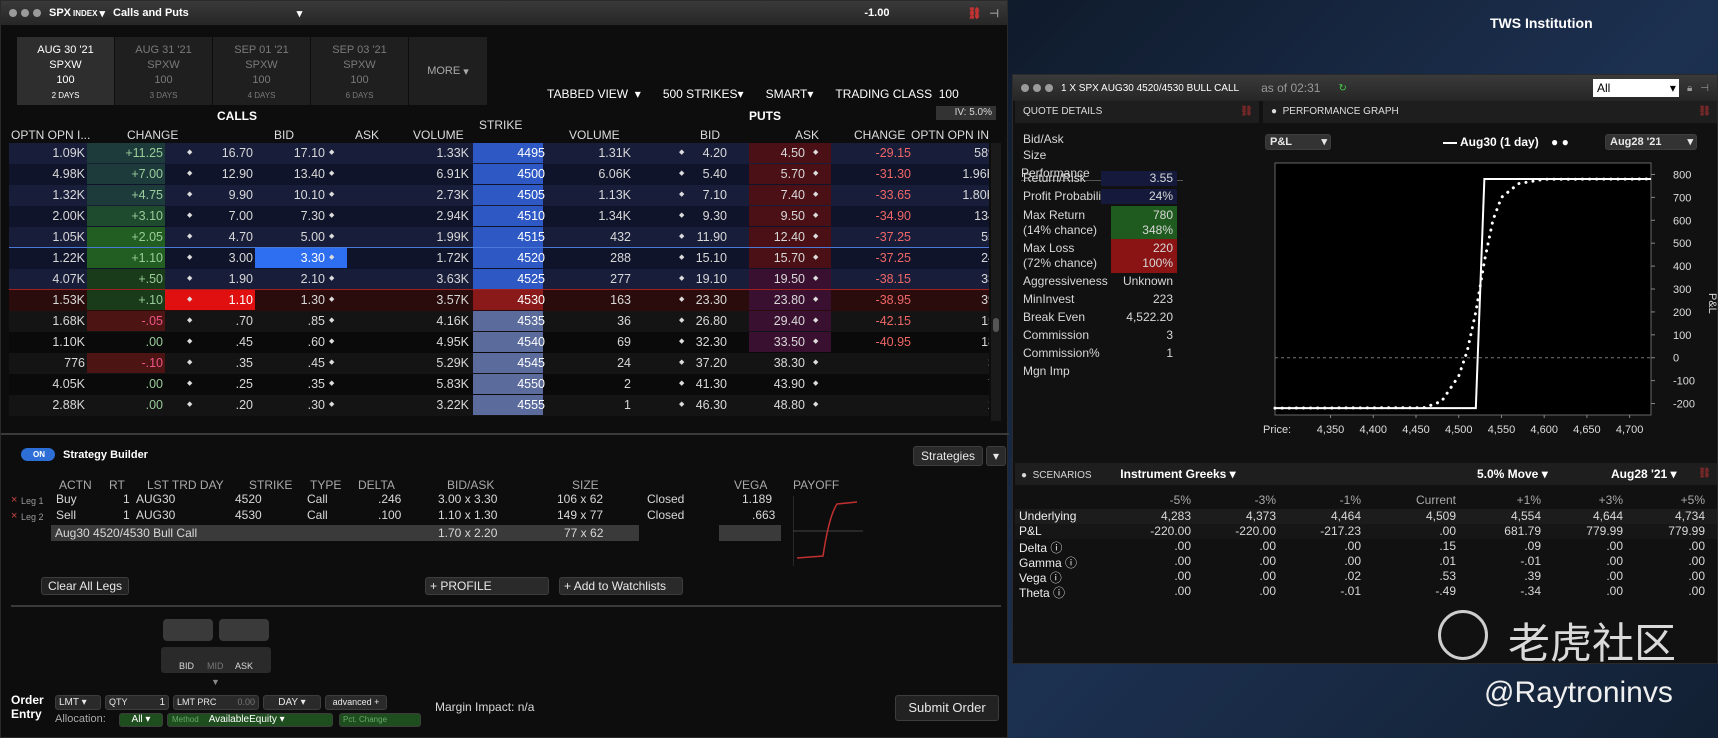  I want to click on leg-strike: 4530, so click(248, 515).